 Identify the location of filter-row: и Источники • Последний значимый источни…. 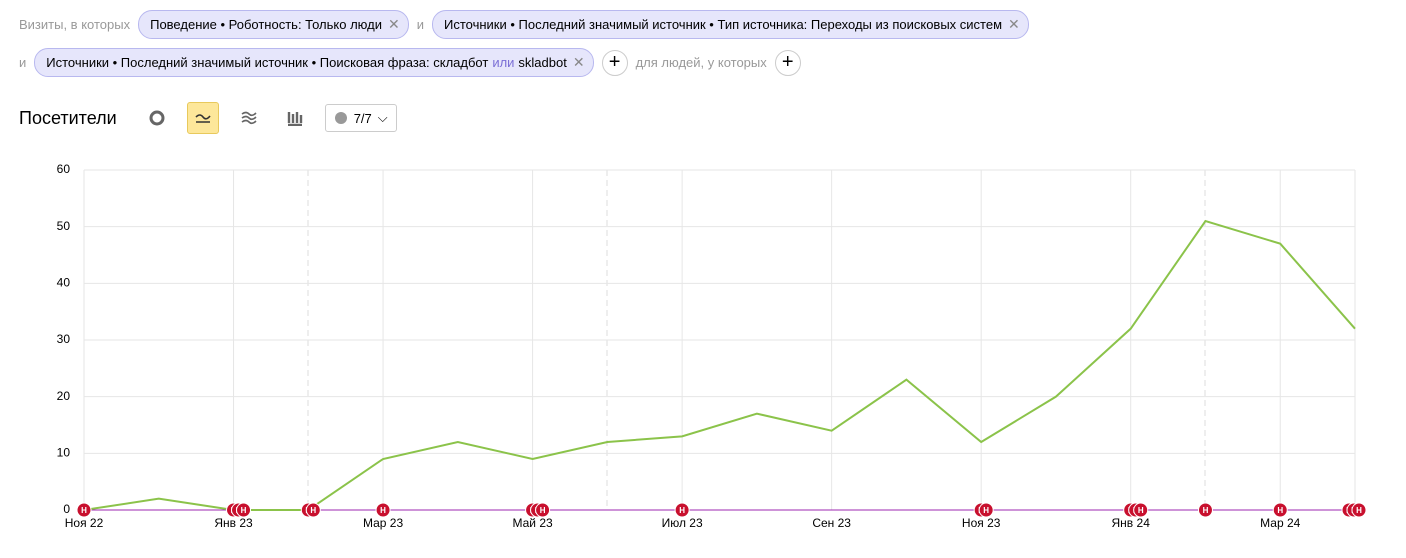
(410, 62).